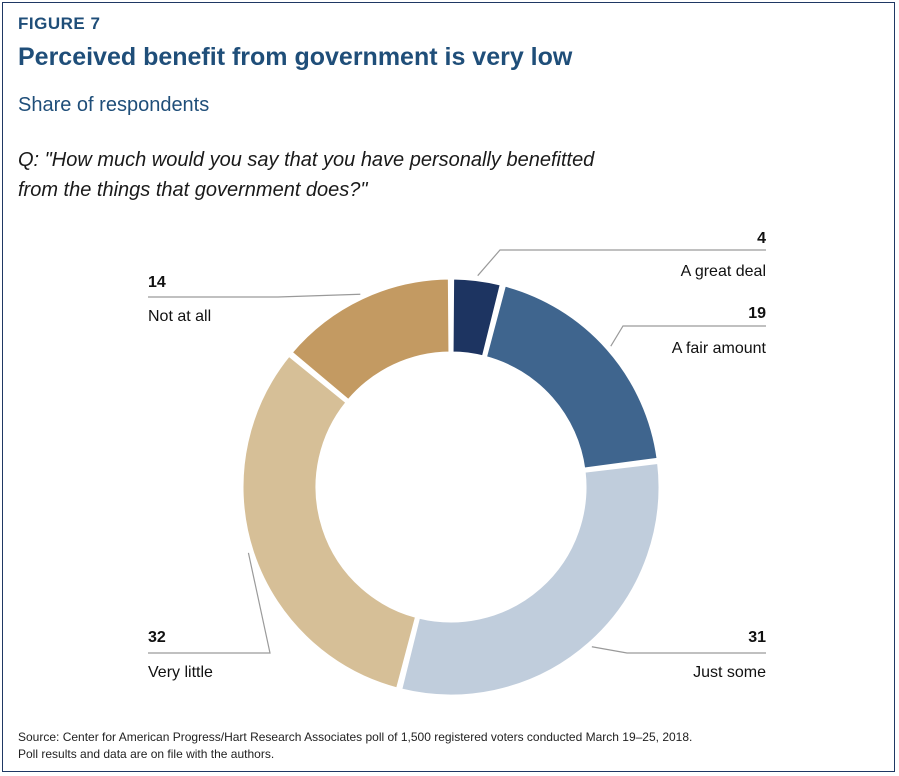 This screenshot has height=776, width=899. What do you see at coordinates (329, 521) in the screenshot?
I see `donut-slice-very-little` at bounding box center [329, 521].